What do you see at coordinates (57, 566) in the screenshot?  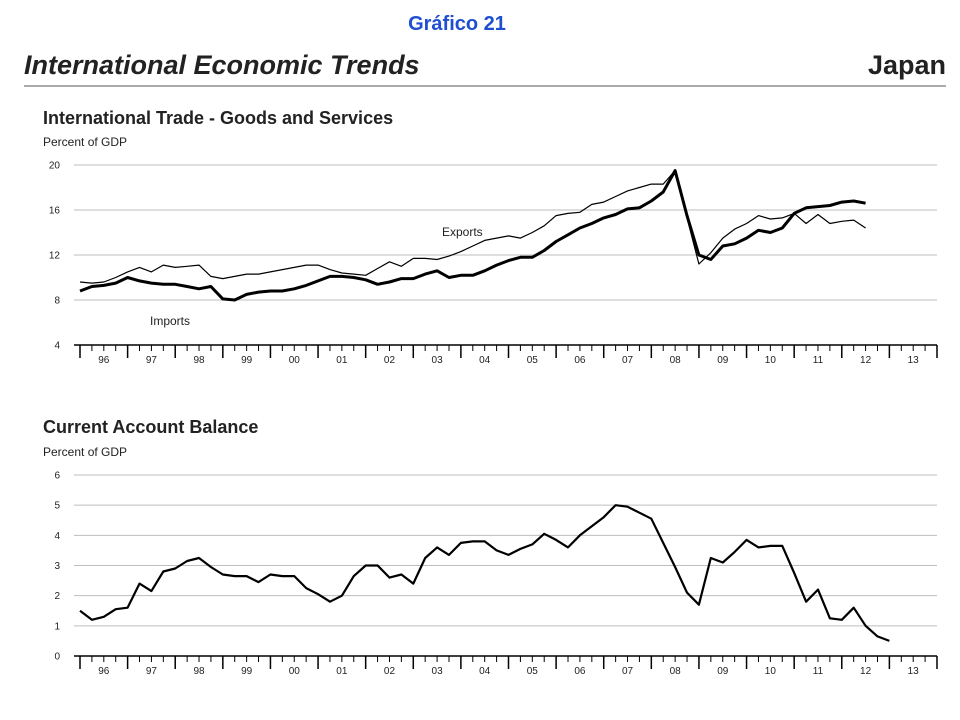 I see `y-tick-label: 3` at bounding box center [57, 566].